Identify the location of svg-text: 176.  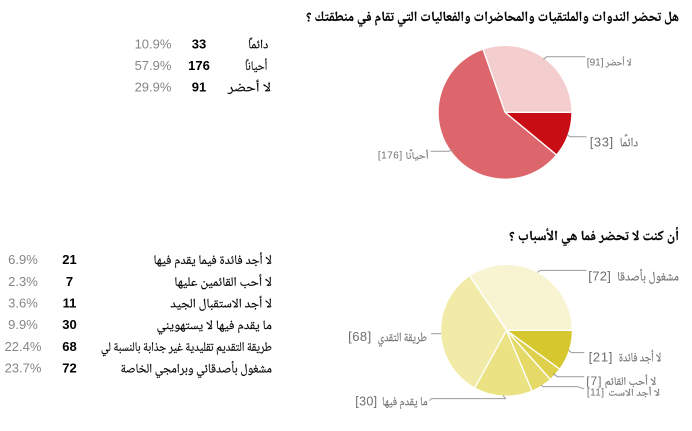
(199, 65).